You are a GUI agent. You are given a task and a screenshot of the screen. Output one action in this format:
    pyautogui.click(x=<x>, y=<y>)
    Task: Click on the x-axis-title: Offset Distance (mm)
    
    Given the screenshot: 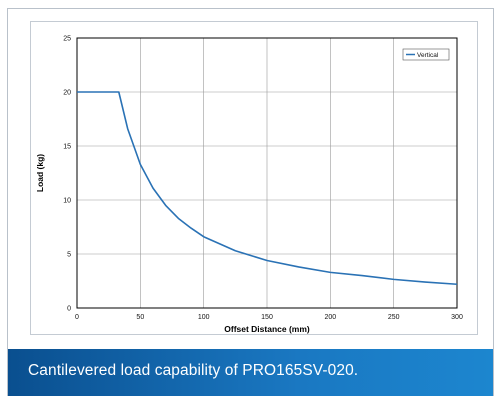 What is the action you would take?
    pyautogui.click(x=267, y=329)
    